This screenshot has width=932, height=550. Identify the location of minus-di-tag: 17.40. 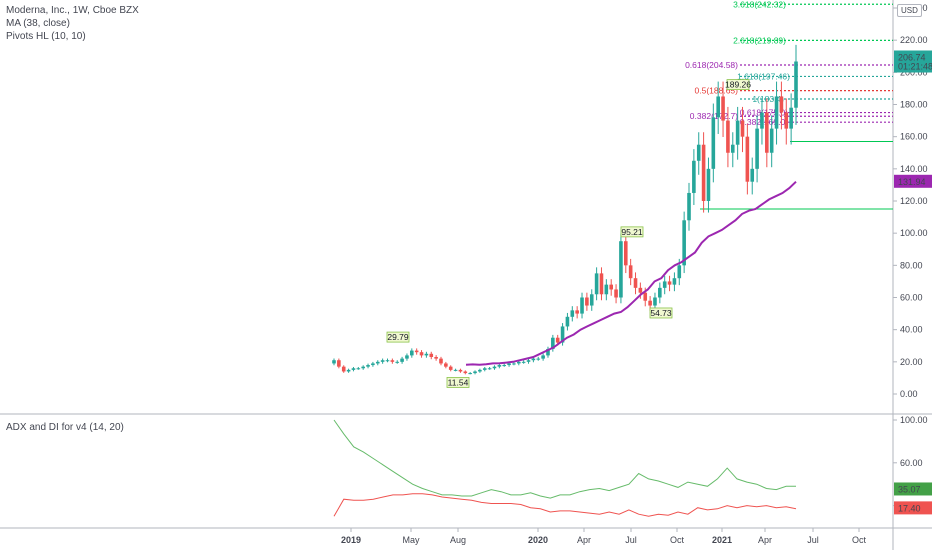
(909, 508).